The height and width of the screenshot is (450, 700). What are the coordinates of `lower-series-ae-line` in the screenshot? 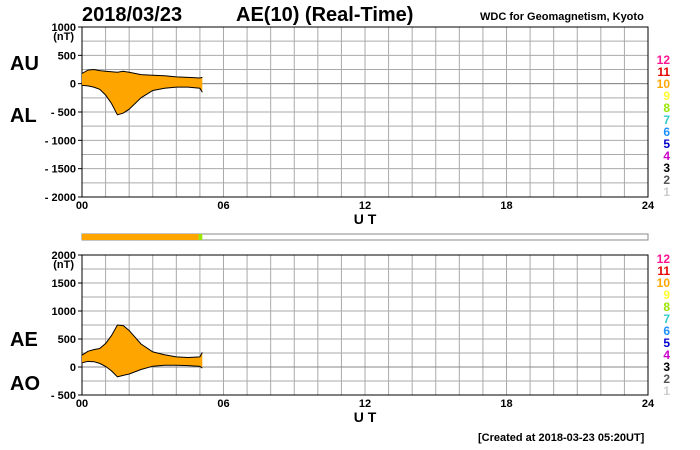 It's located at (142, 341).